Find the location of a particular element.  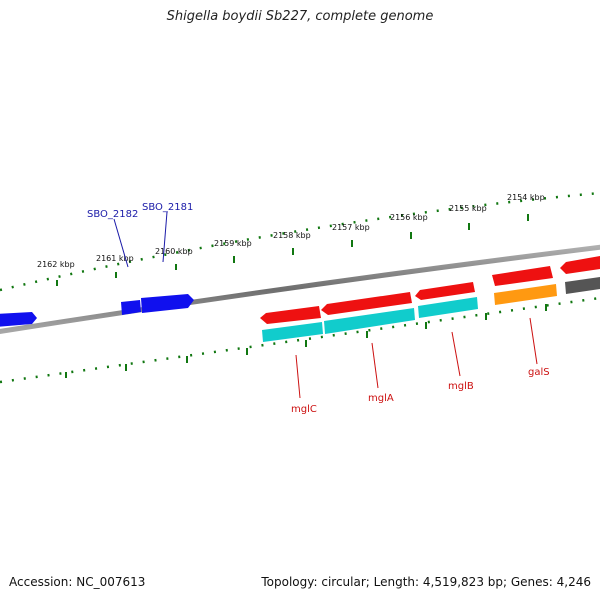

kbp-label-2155: 2155 kbp is located at coordinates (468, 208).